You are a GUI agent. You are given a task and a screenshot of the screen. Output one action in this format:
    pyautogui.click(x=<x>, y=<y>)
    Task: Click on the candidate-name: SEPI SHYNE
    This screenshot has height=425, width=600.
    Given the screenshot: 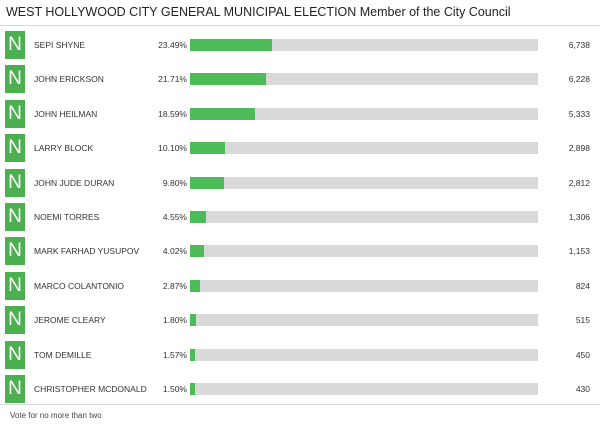 What is the action you would take?
    pyautogui.click(x=60, y=45)
    